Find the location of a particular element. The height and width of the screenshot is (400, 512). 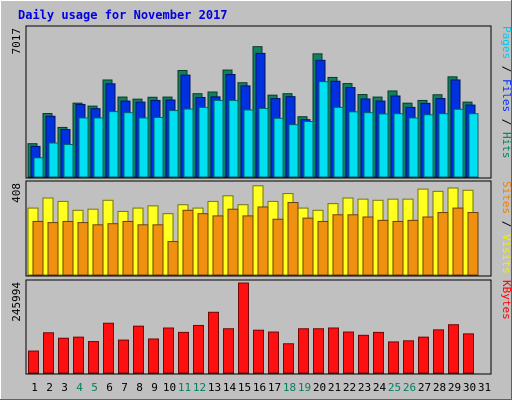

y-max-label: 245994 is located at coordinates (16, 302).